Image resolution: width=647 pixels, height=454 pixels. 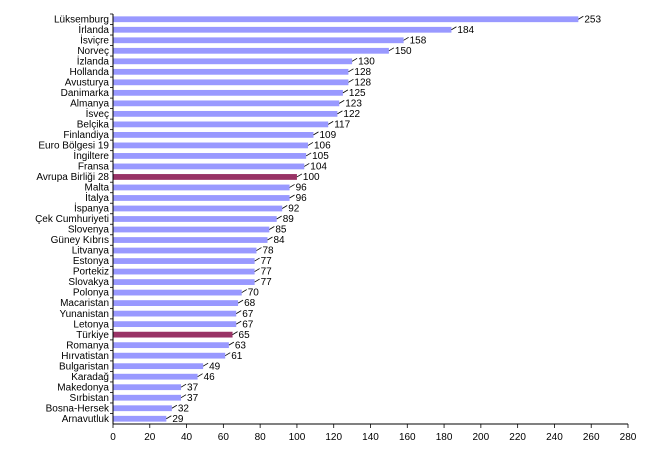 What do you see at coordinates (268, 251) in the screenshot?
I see `value-label: 78` at bounding box center [268, 251].